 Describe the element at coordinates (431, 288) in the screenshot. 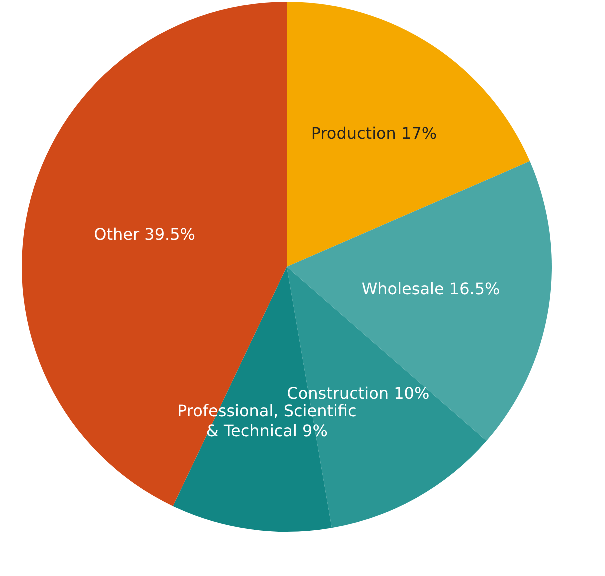

I see `slice-label: Wholesale 16.5%` at that location.